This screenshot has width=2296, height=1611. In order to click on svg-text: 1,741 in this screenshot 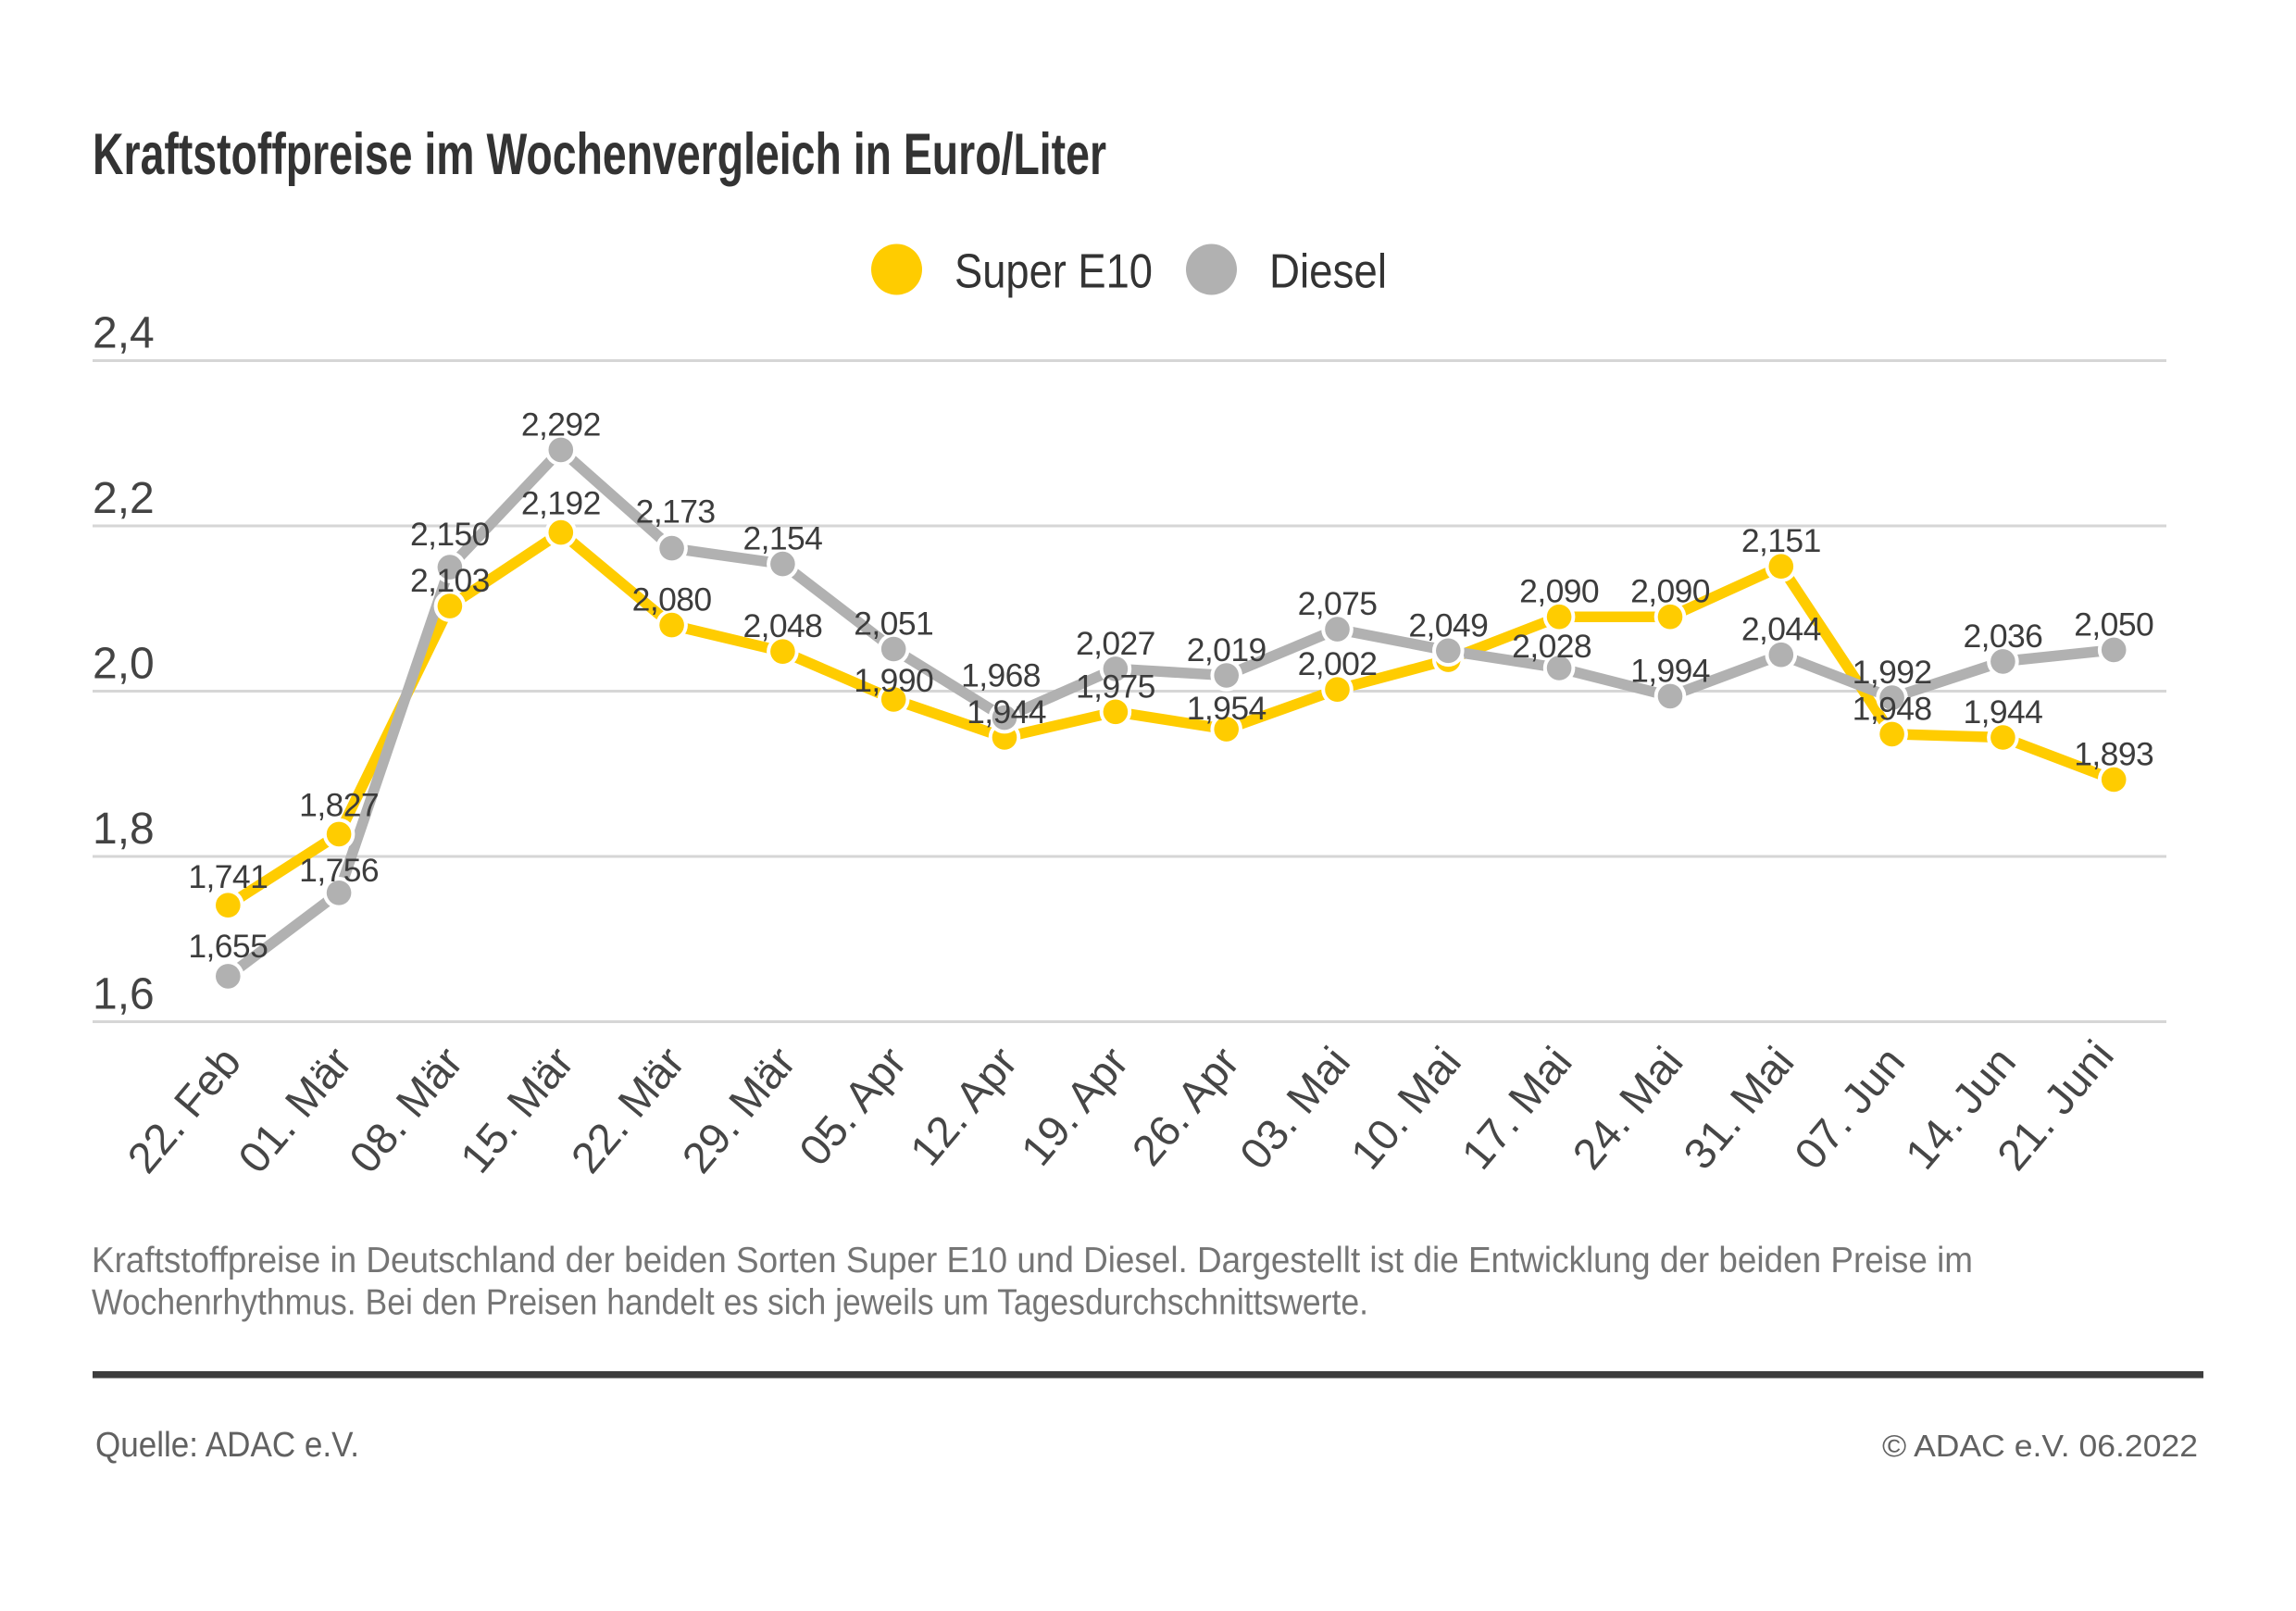, I will do `click(228, 876)`.